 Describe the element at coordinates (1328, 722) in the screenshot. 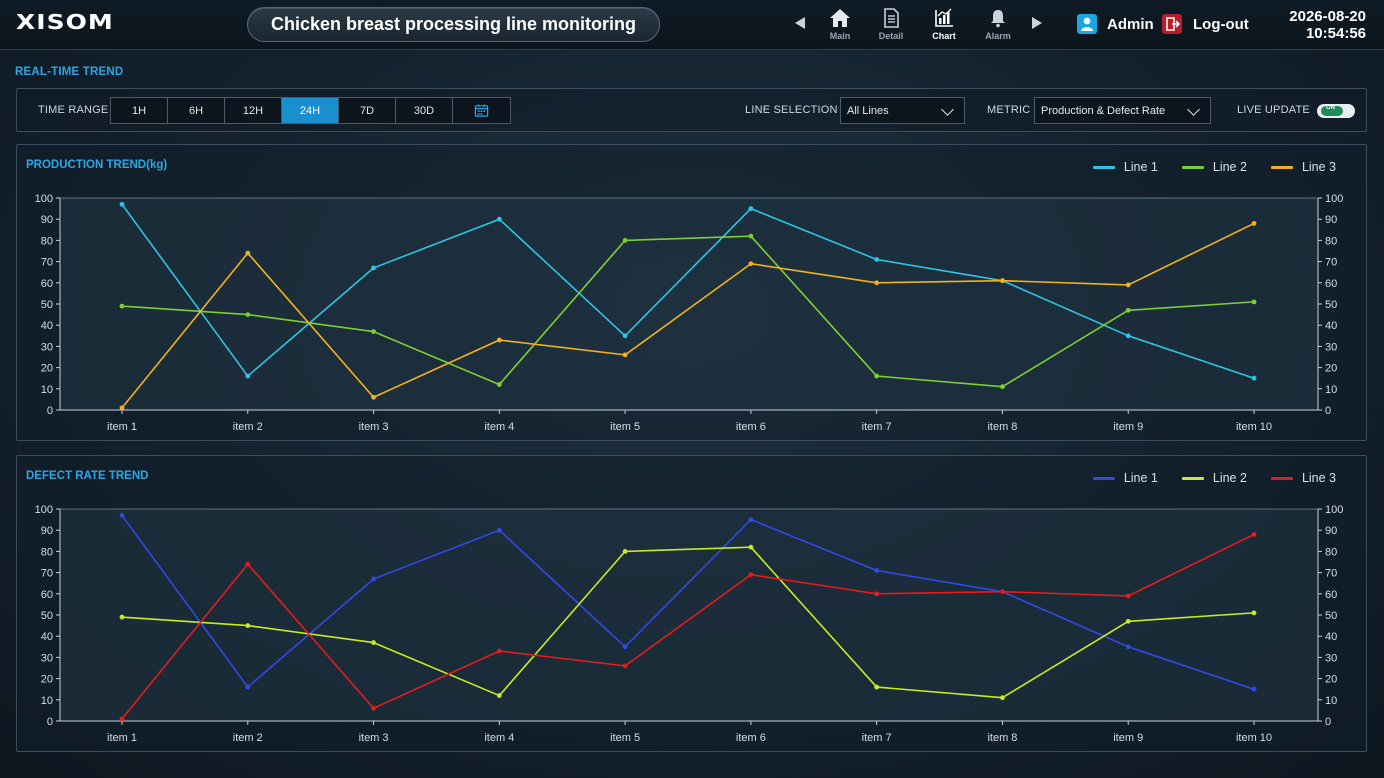

I see `y-tick-label-right: 0` at that location.